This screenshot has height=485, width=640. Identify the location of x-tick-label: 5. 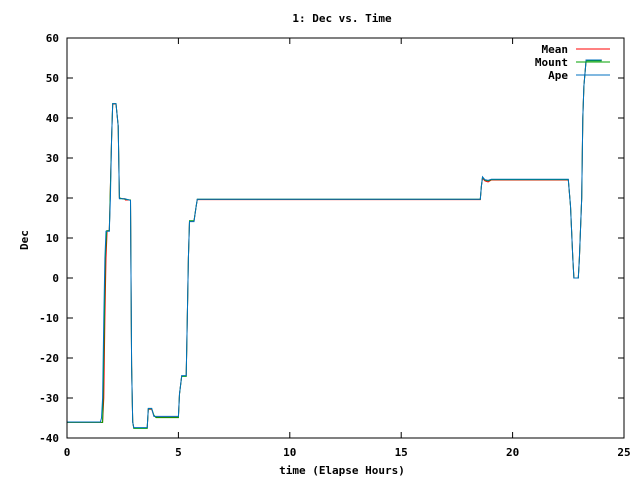
(178, 452).